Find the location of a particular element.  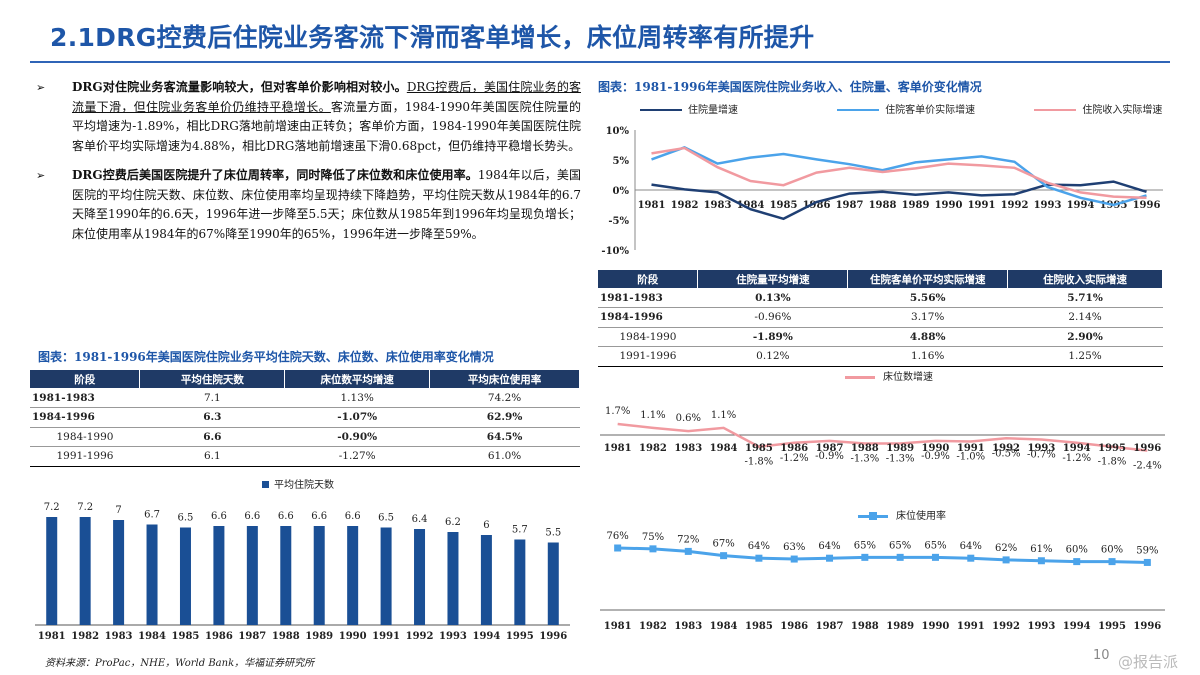

x-tick-label: 1993 is located at coordinates (453, 636).